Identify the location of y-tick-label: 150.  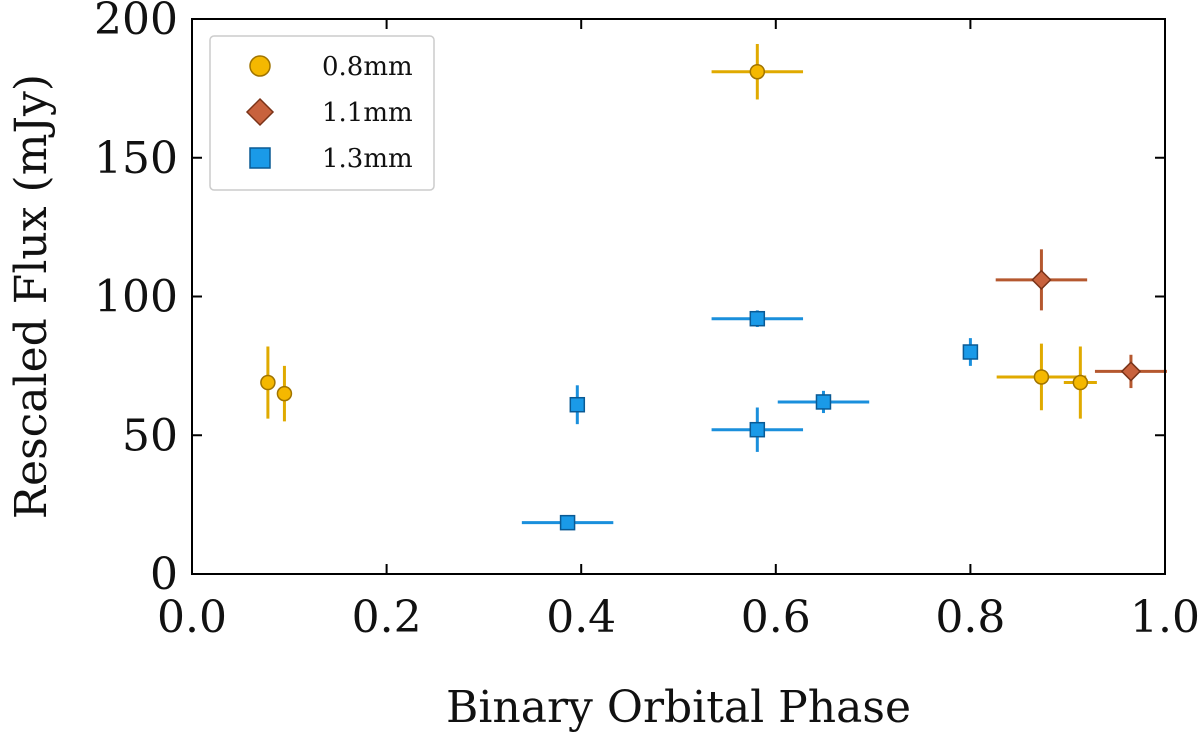
(136, 158).